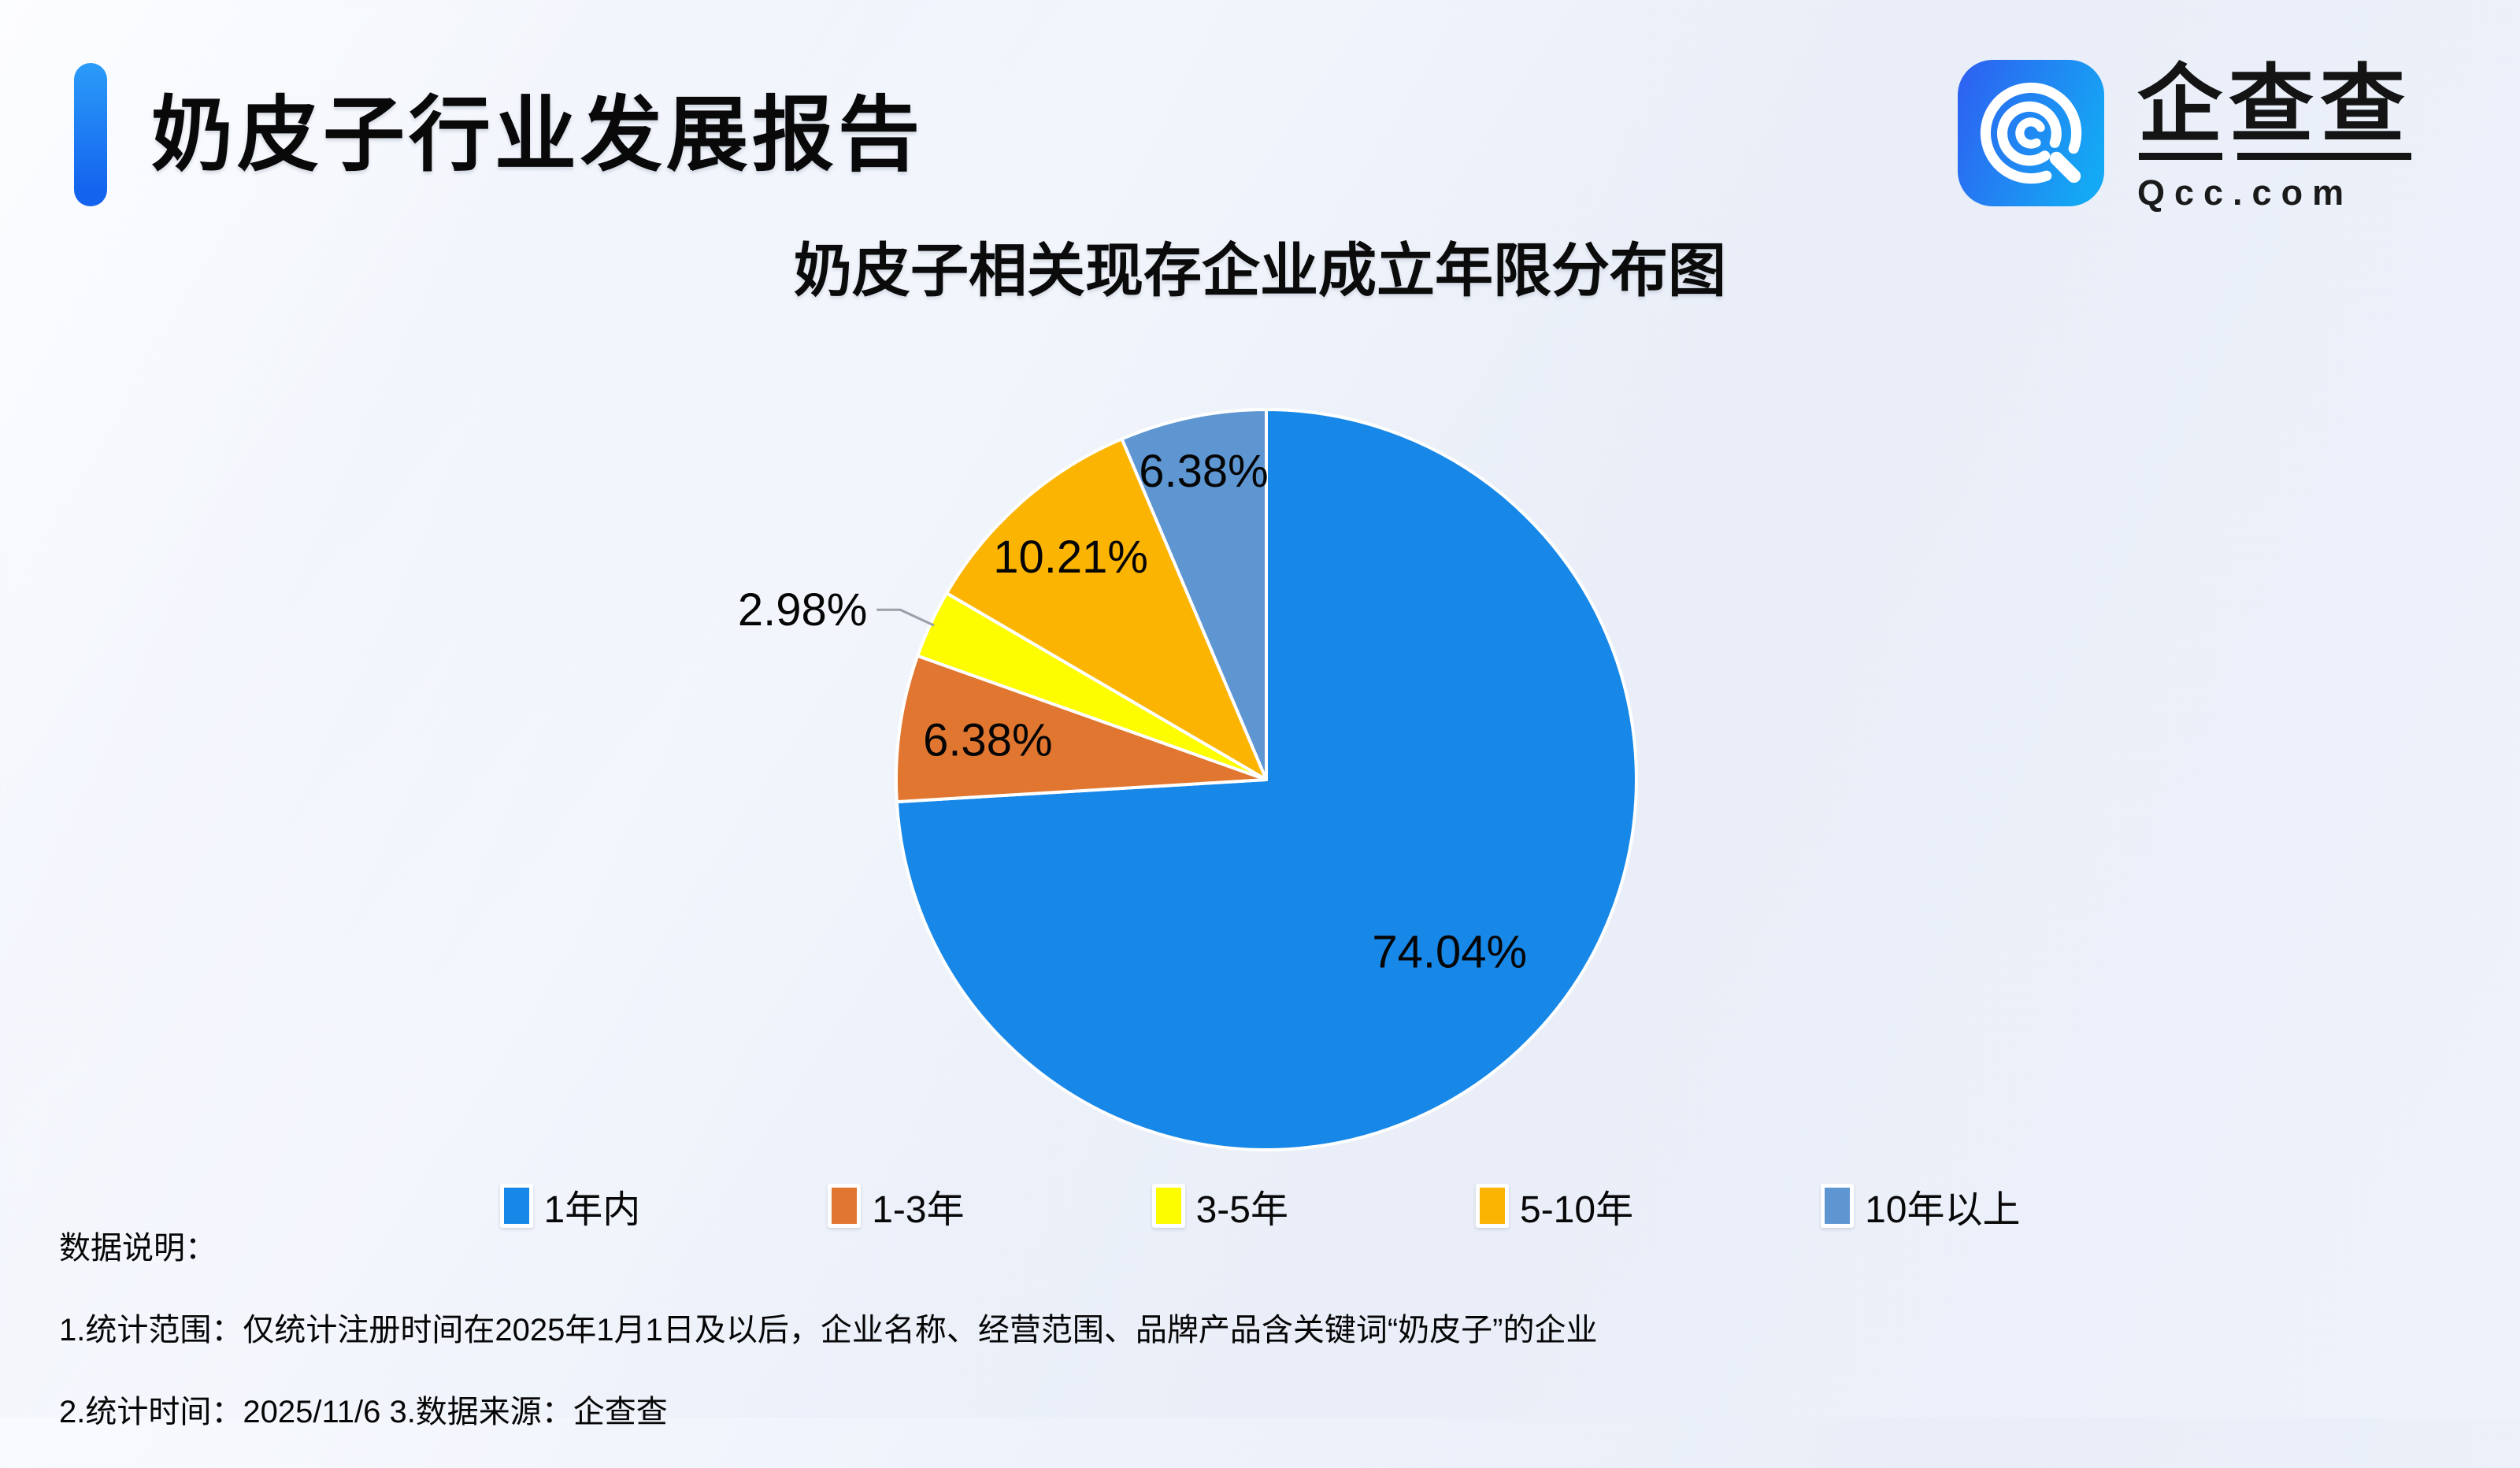 The height and width of the screenshot is (1468, 2520). I want to click on pie-label-5-10-years: 10.21%, so click(1070, 558).